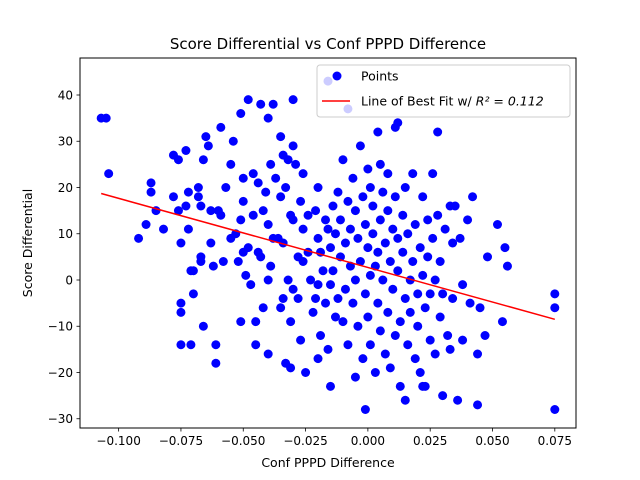  What do you see at coordinates (337, 76) in the screenshot?
I see `legend-points-marker` at bounding box center [337, 76].